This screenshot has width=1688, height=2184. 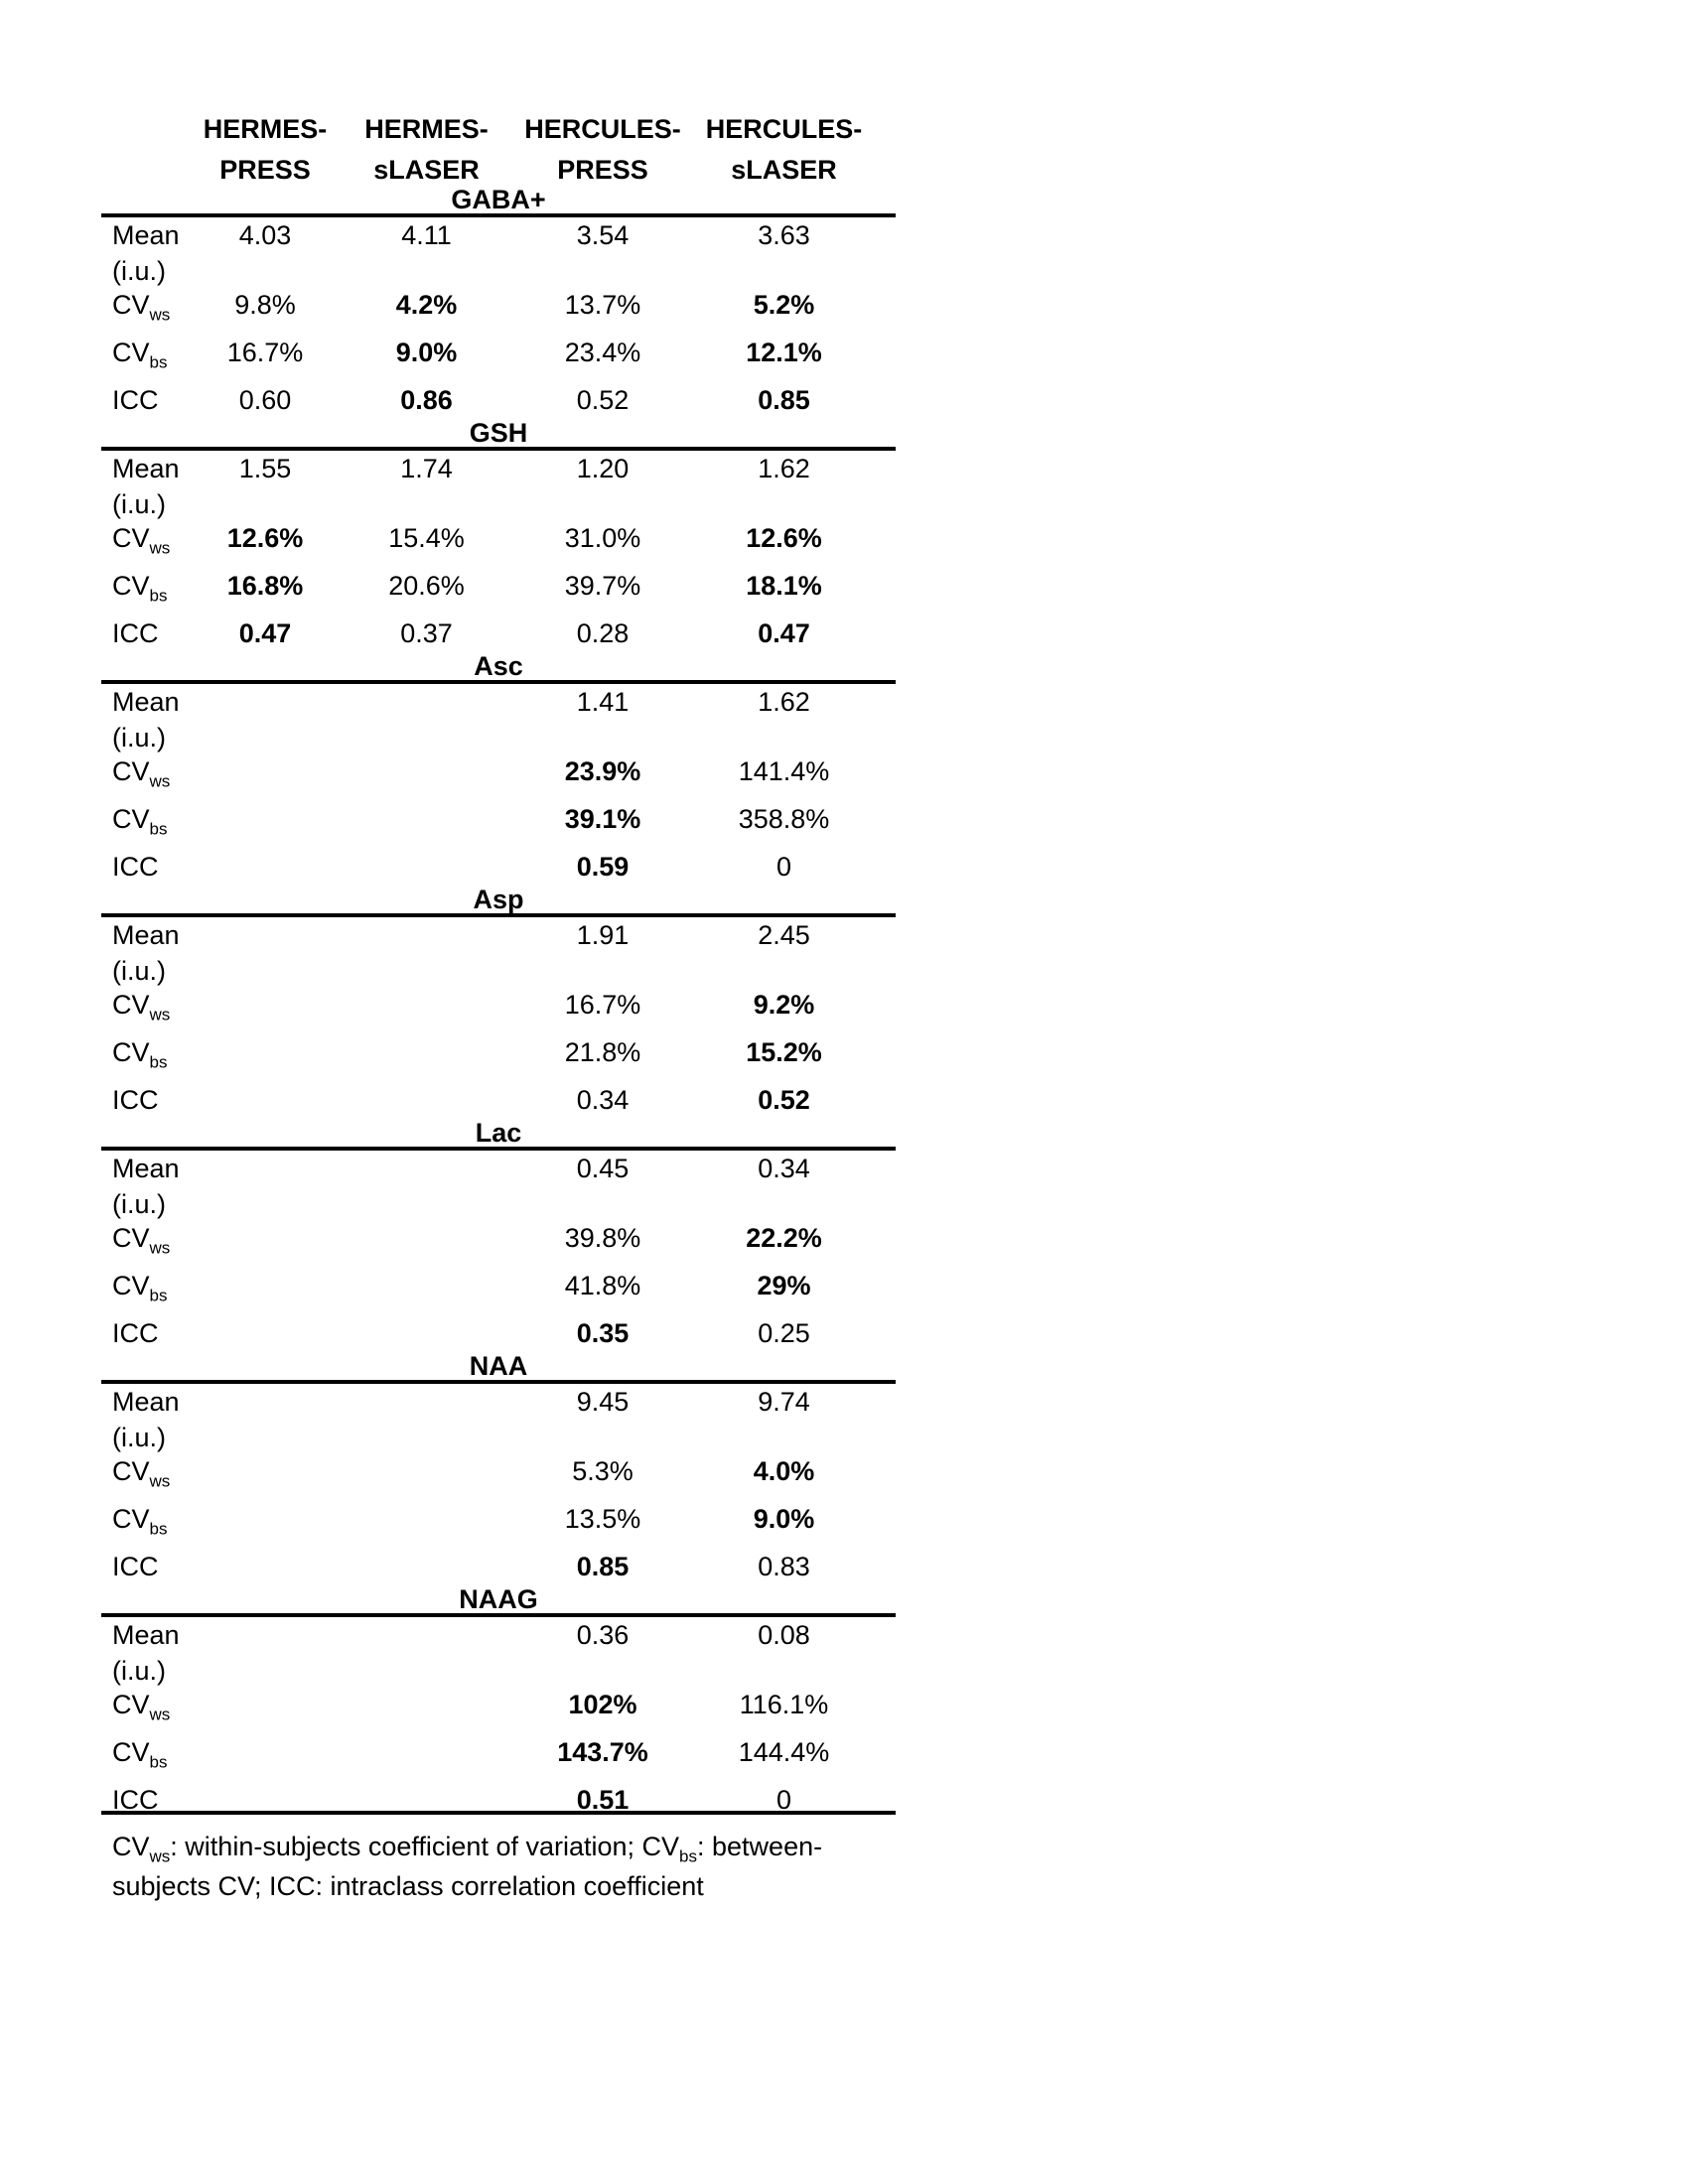 What do you see at coordinates (660, 1846) in the screenshot?
I see `footnote-cvbs-label: CV` at bounding box center [660, 1846].